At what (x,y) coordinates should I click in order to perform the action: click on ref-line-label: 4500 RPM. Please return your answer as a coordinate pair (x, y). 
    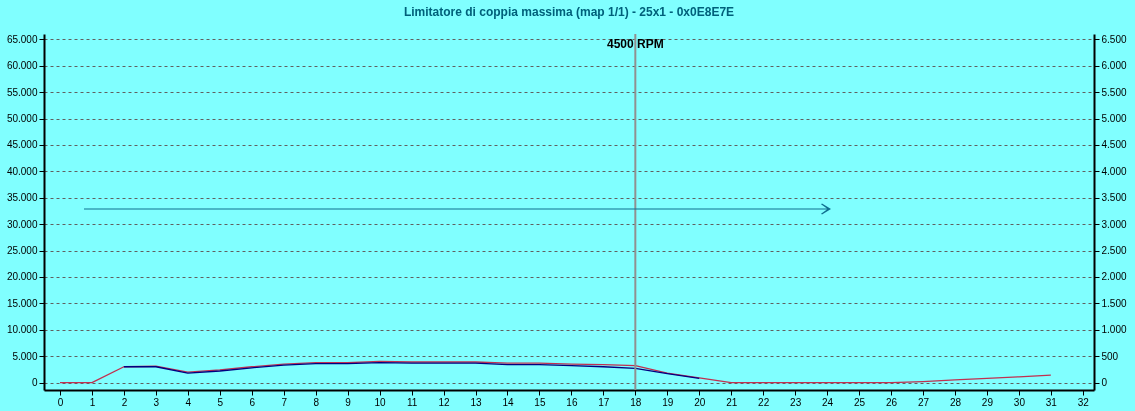
    Looking at the image, I should click on (635, 44).